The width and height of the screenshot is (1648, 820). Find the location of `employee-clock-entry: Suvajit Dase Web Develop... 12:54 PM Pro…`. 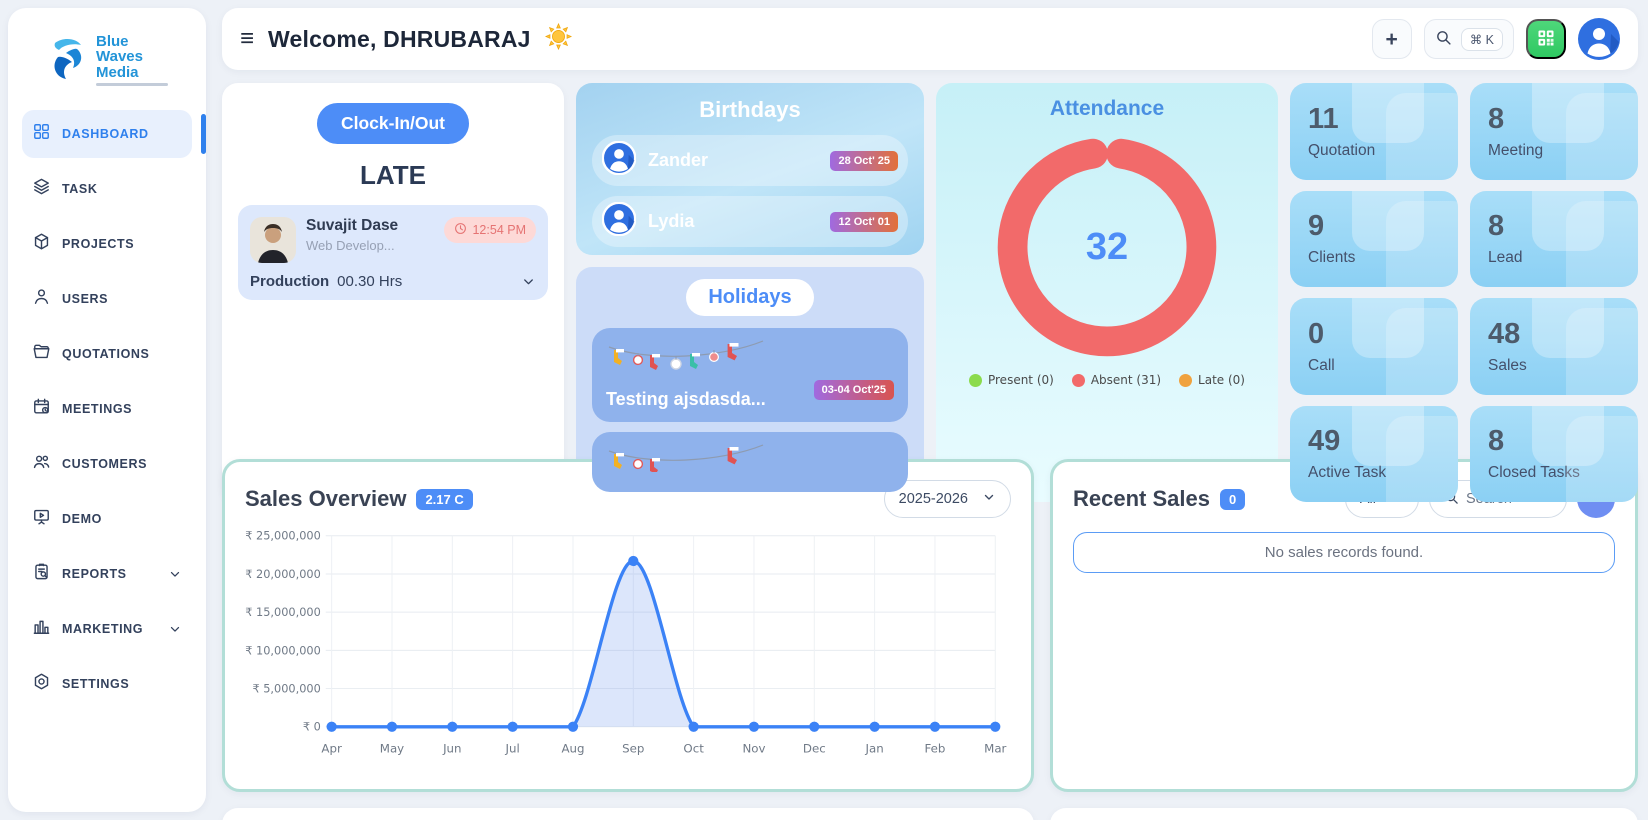

employee-clock-entry: Suvajit Dase Web Develop... 12:54 PM Pro… is located at coordinates (393, 252).